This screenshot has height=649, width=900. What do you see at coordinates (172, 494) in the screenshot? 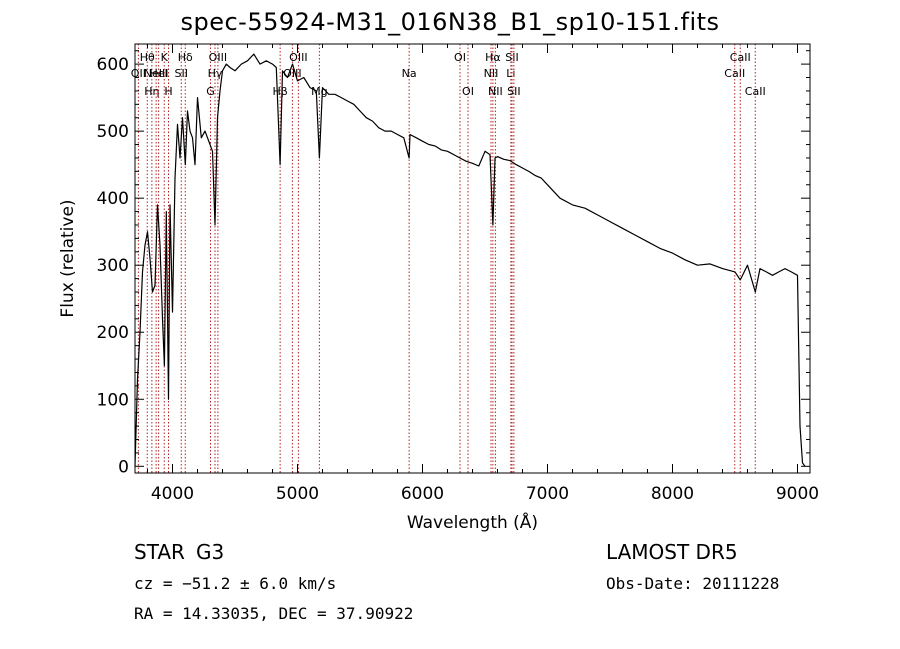
I see `x-tick-label: 4000` at bounding box center [172, 494].